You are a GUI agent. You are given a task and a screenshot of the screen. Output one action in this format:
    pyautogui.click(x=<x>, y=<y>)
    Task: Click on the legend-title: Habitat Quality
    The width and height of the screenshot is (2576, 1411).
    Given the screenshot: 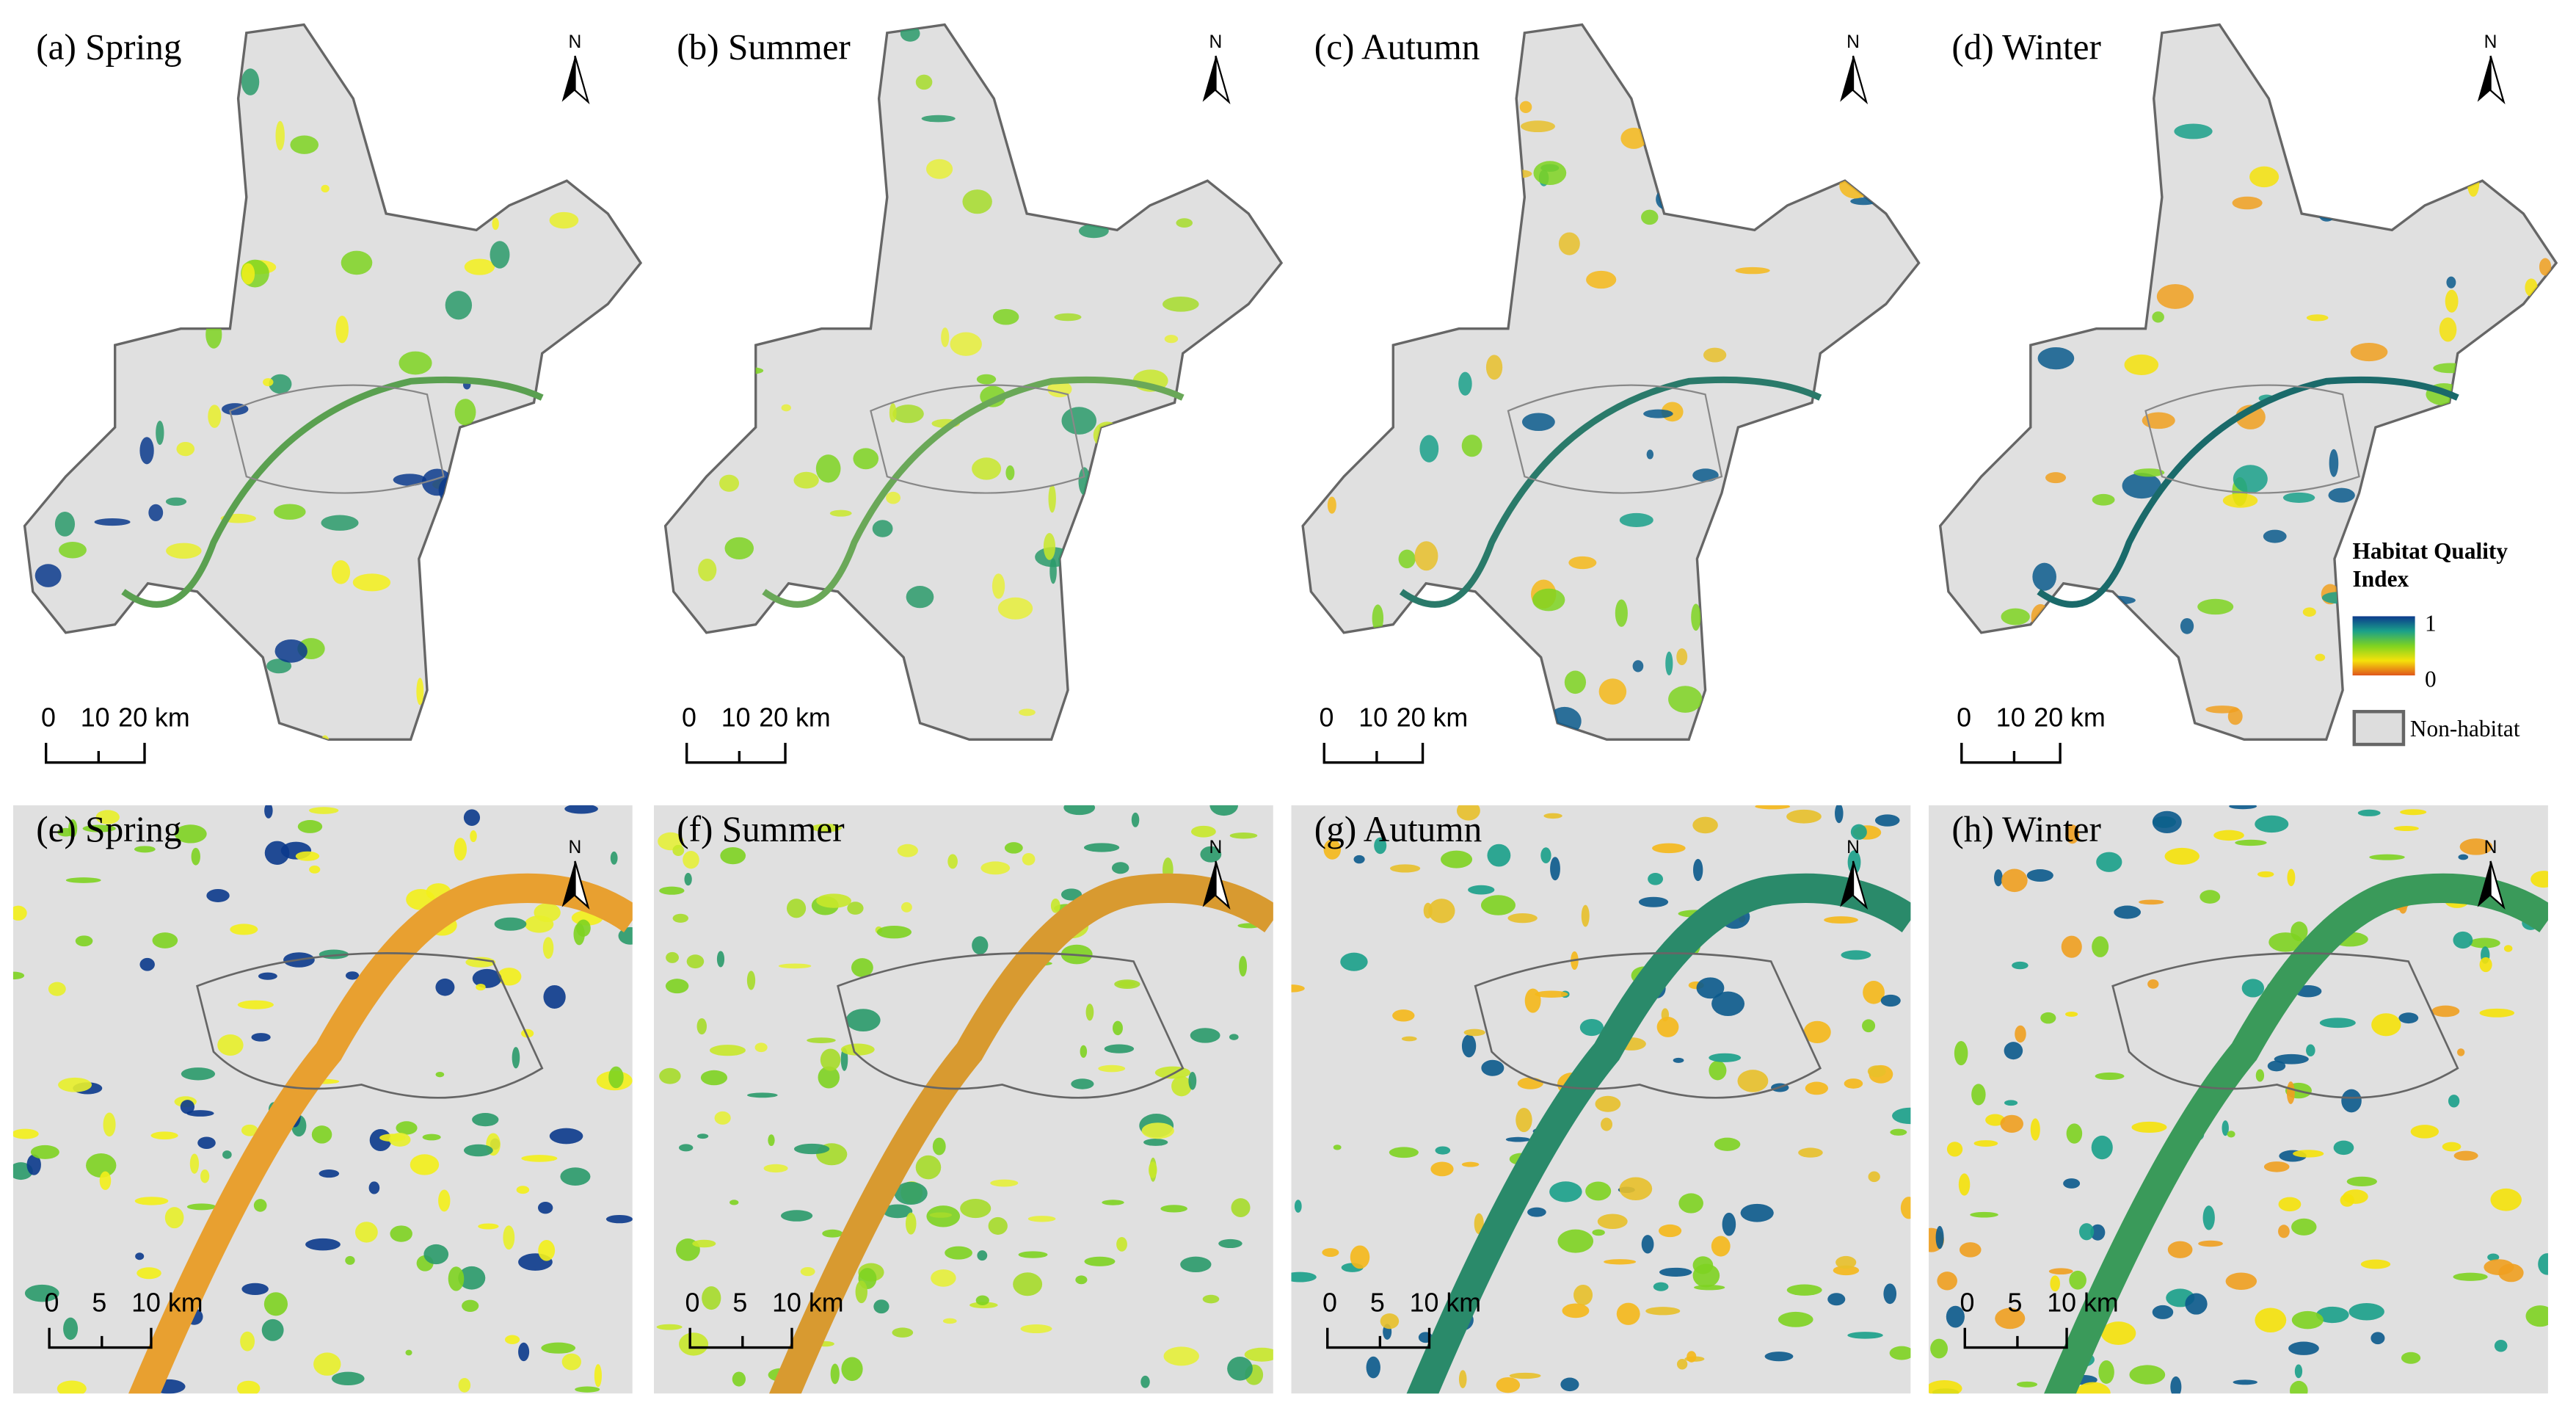 What is the action you would take?
    pyautogui.click(x=2430, y=551)
    